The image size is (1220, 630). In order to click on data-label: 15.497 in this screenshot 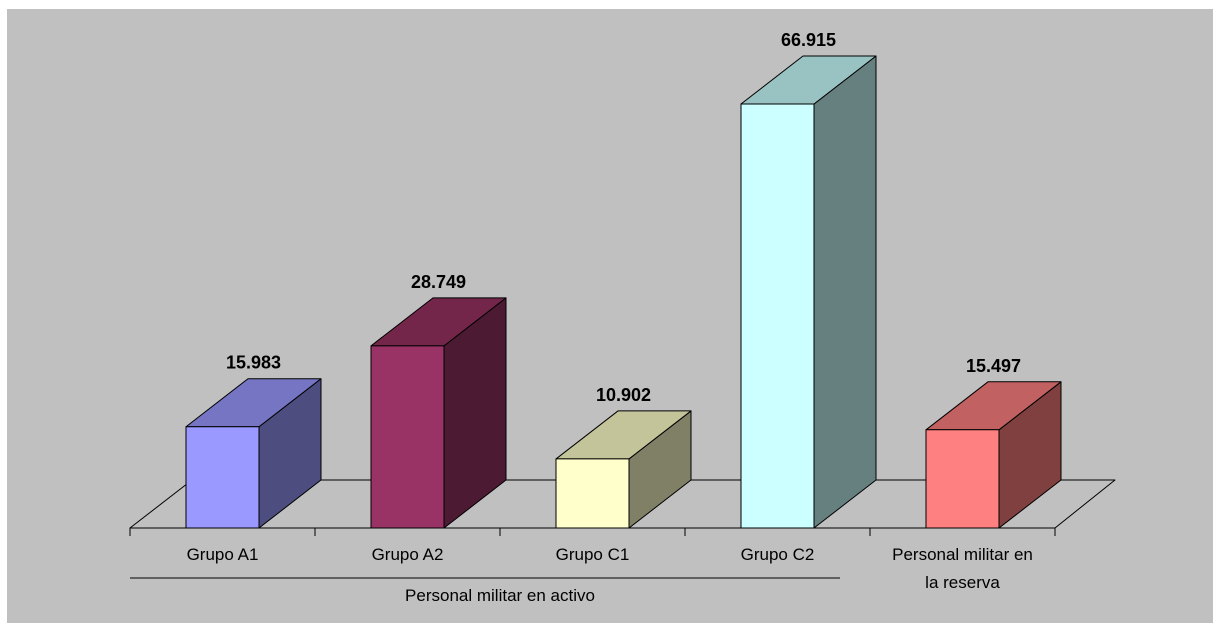, I will do `click(993, 366)`.